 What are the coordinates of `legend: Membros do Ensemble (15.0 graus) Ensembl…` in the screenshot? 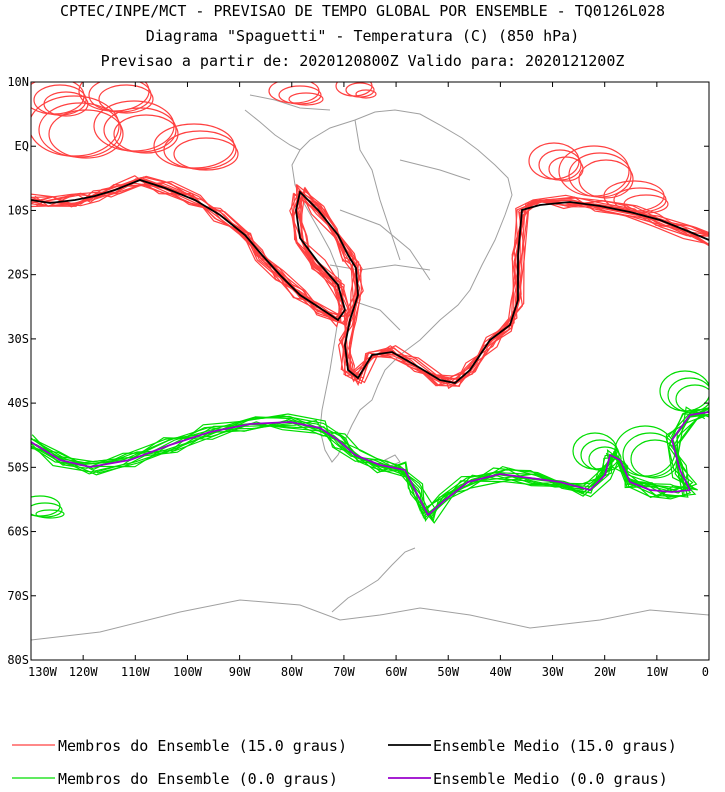 It's located at (344, 762).